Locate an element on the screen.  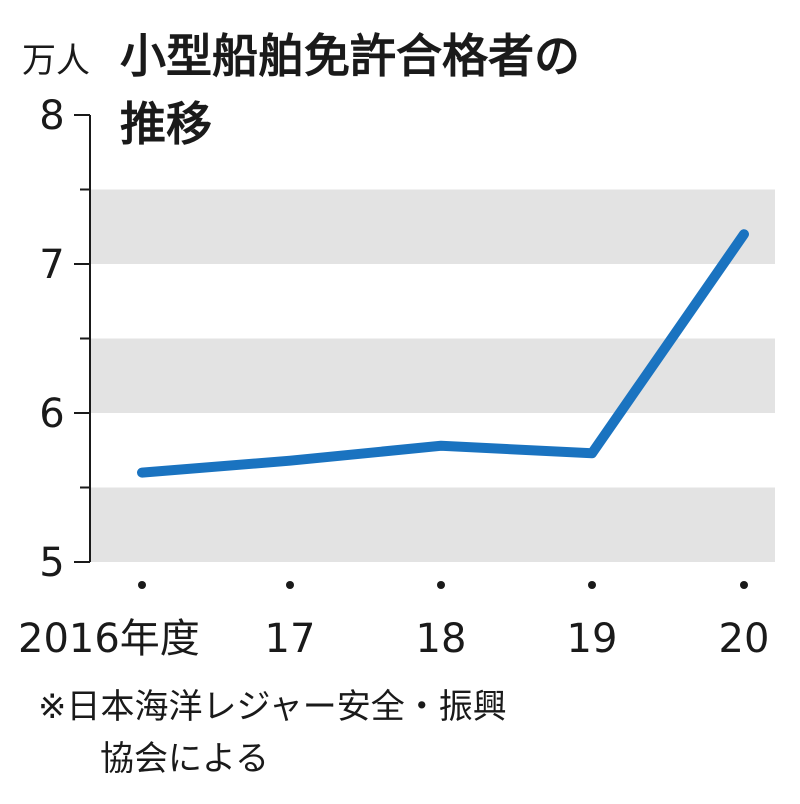
x-tick-label: 2016年度 is located at coordinates (109, 639).